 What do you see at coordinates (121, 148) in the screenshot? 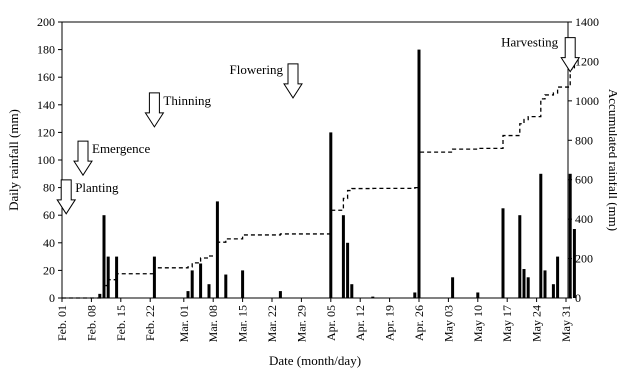
I see `stage-label: Emergence` at bounding box center [121, 148].